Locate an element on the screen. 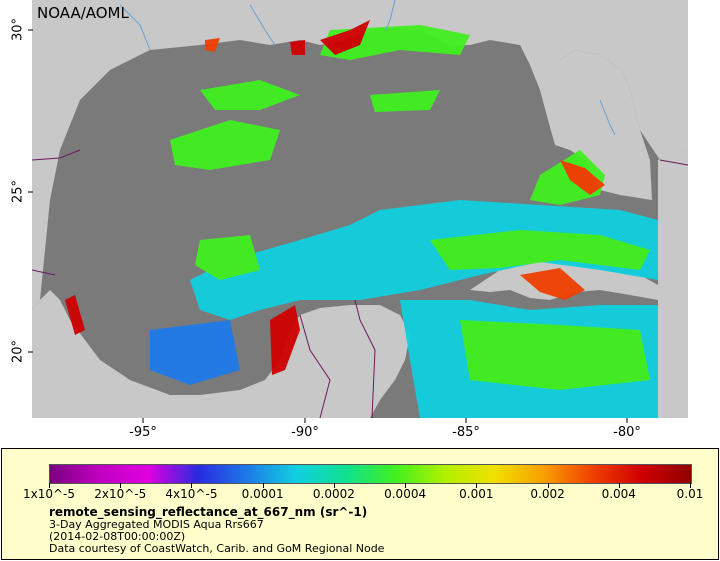 The image size is (720, 561). colorbar-tick-label: 4x10^-5 is located at coordinates (191, 494).